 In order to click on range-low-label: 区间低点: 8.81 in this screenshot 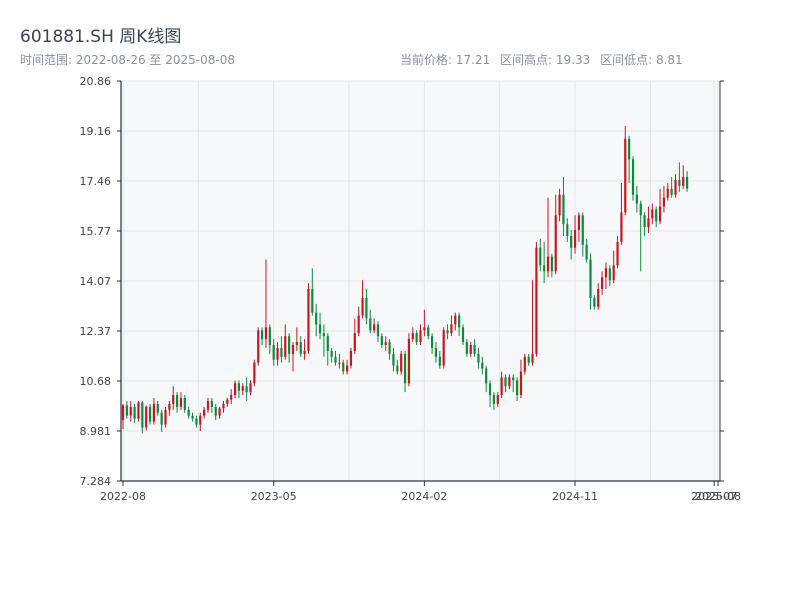, I will do `click(641, 60)`.